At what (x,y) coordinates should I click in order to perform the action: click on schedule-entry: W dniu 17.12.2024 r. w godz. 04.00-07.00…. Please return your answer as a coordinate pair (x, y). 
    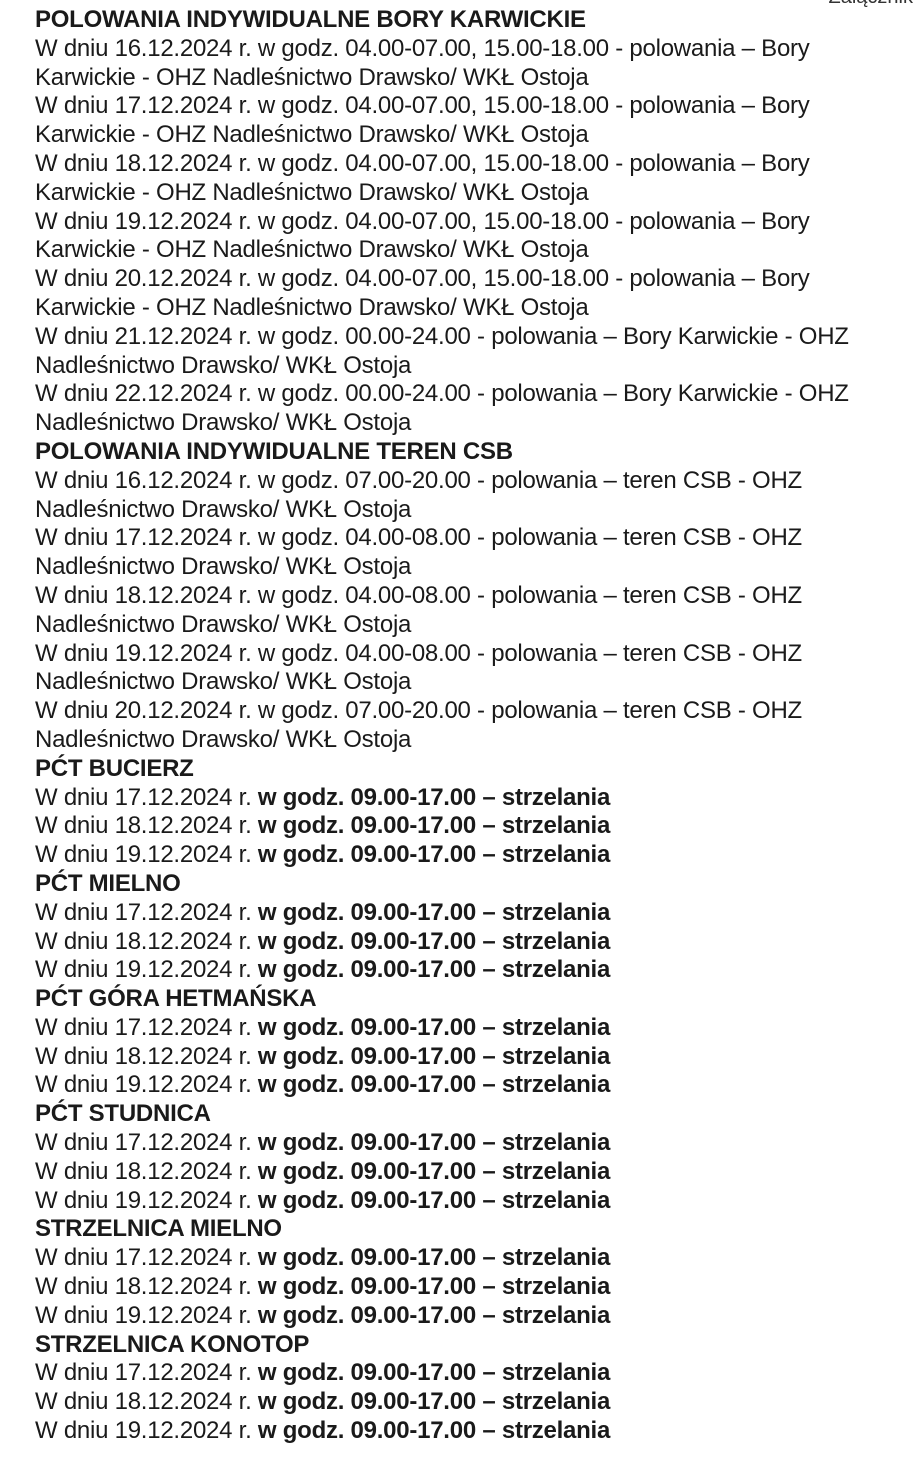
    Looking at the image, I should click on (442, 121).